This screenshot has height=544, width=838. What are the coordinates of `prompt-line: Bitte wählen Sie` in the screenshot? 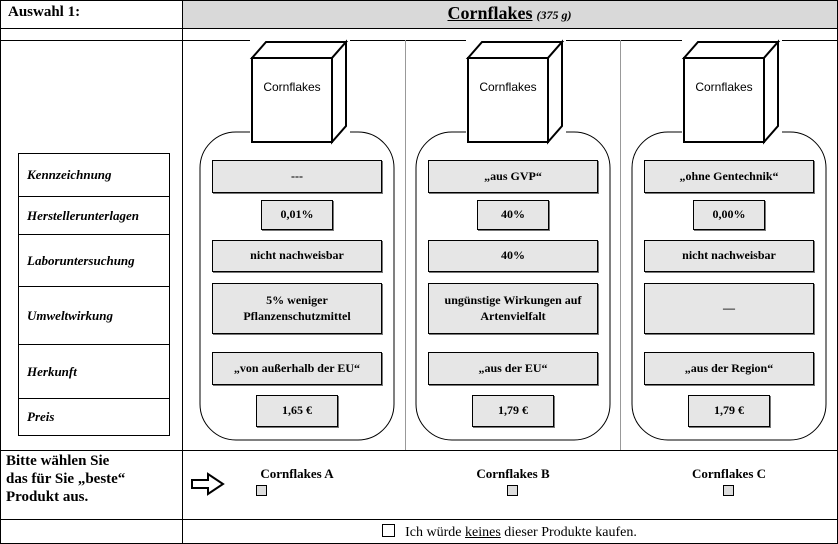 It's located at (58, 461).